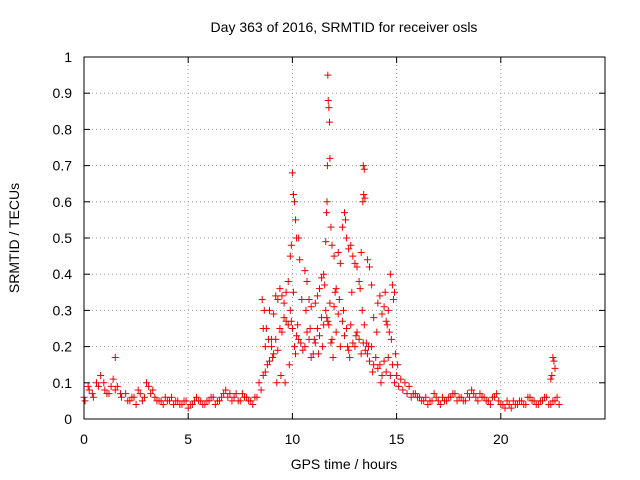  Describe the element at coordinates (63, 274) in the screenshot. I see `y-tick-label: 0.4` at that location.